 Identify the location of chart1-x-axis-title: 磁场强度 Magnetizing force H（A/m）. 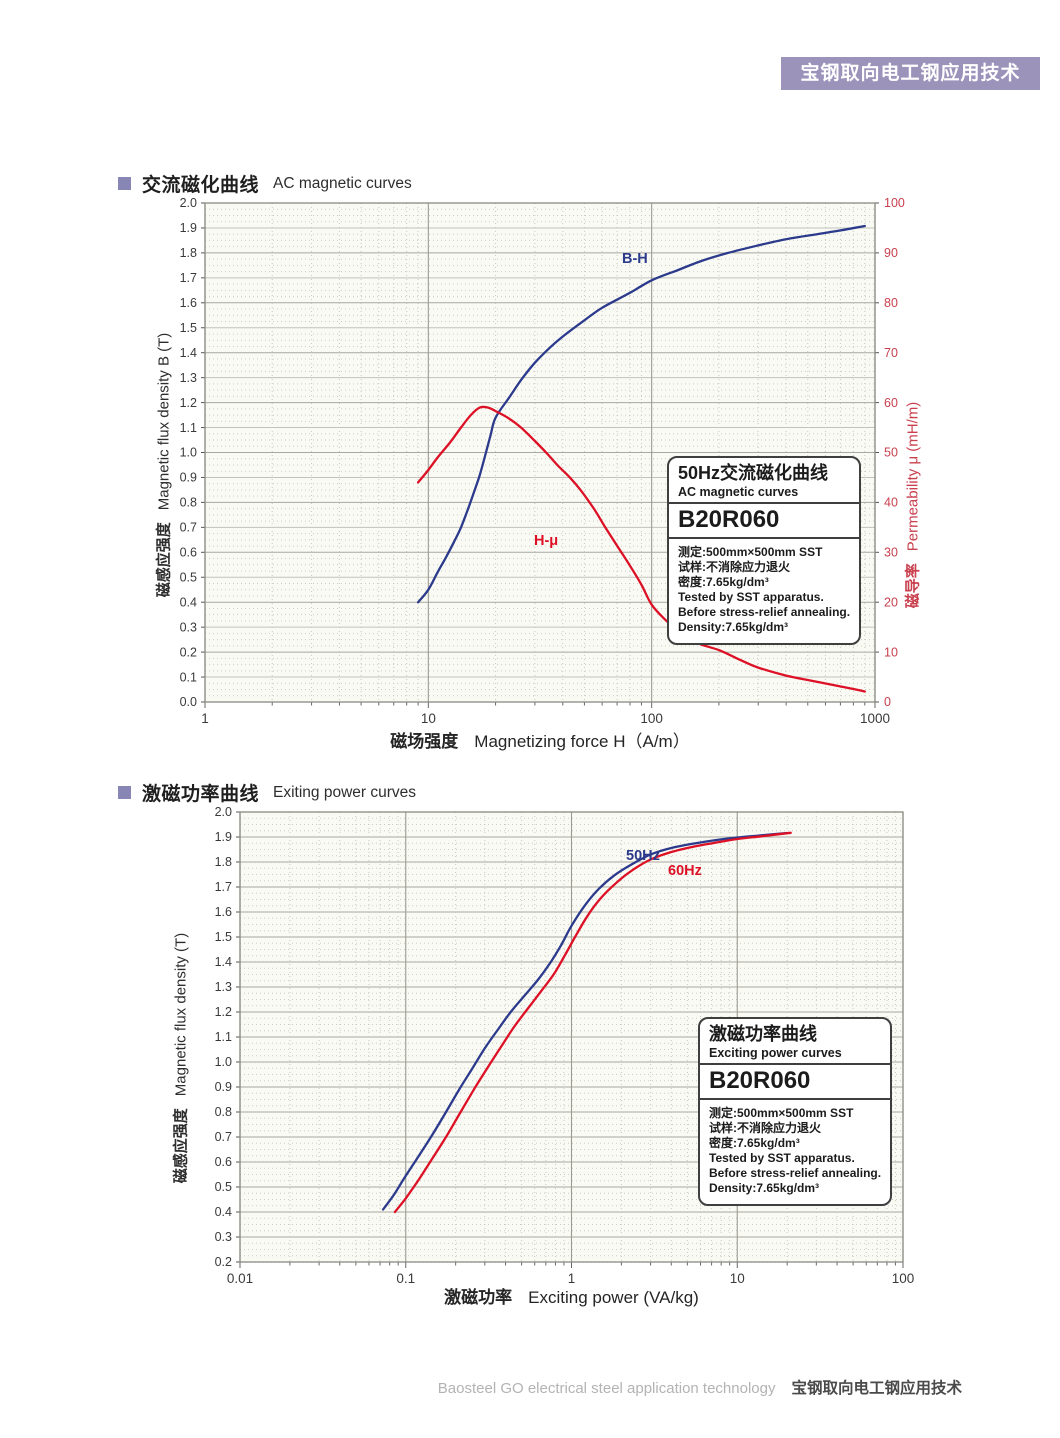
(540, 741).